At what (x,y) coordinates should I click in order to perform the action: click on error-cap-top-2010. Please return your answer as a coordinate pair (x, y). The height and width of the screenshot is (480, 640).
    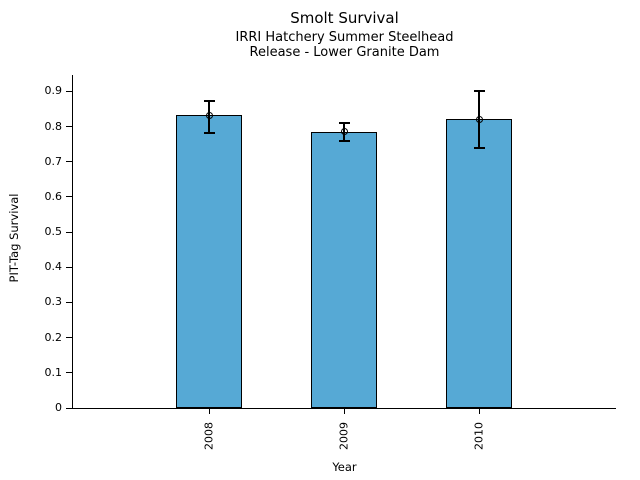
    Looking at the image, I should click on (479, 91).